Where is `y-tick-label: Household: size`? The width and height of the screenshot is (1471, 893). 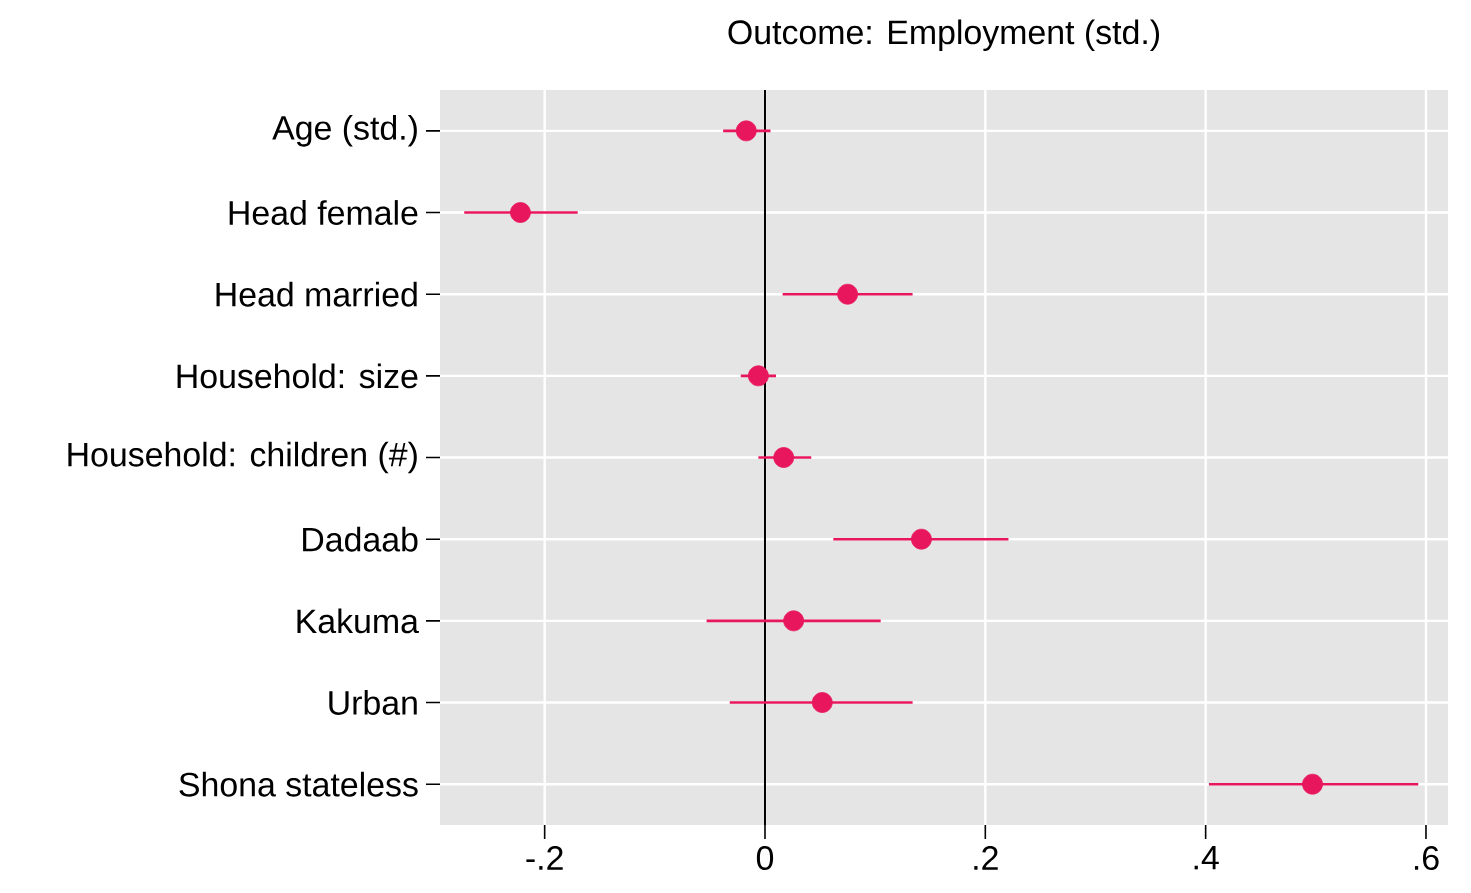
y-tick-label: Household: size is located at coordinates (297, 376).